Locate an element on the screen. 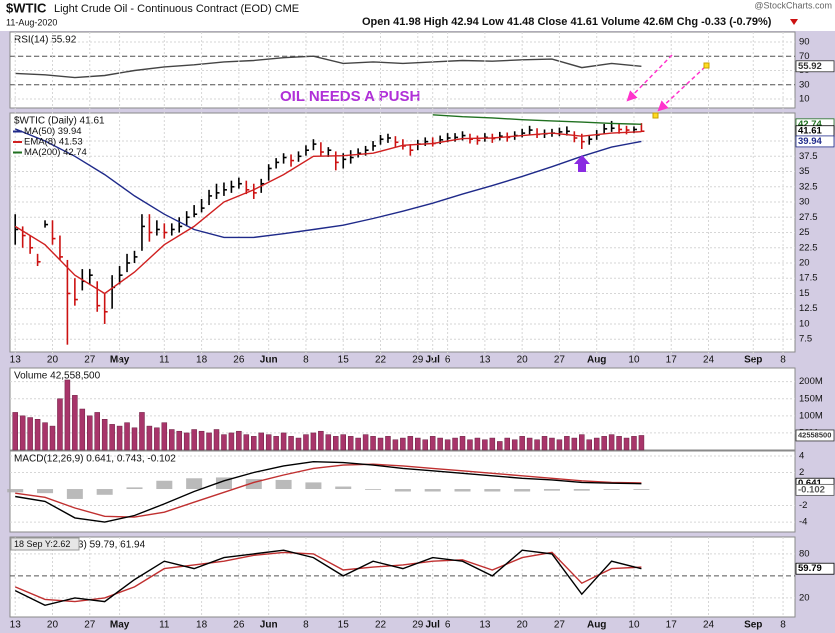 The width and height of the screenshot is (835, 633). date: 11-Aug-2020 is located at coordinates (31, 22).